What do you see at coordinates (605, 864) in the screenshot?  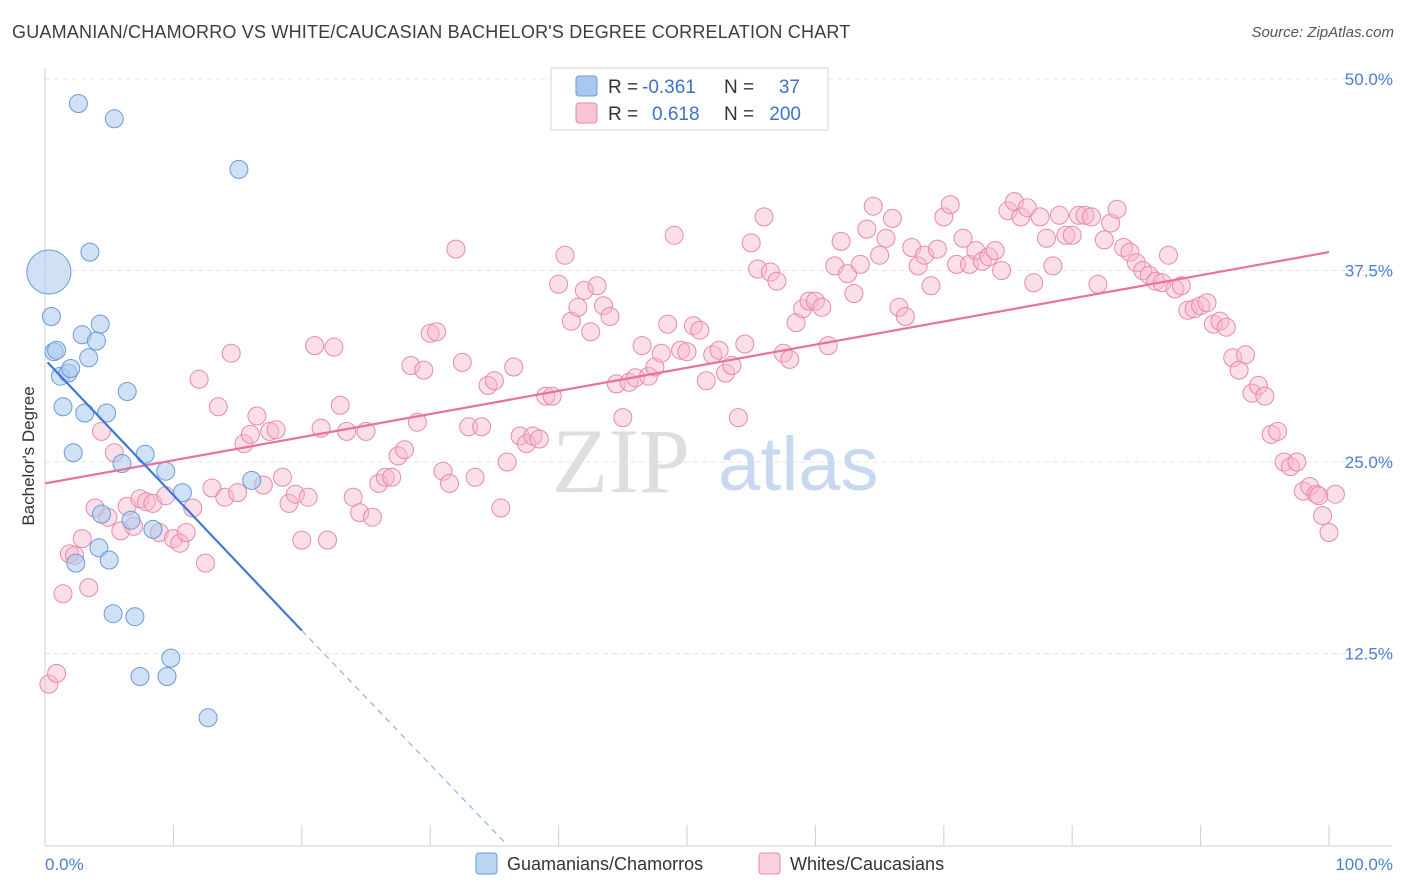 I see `series-label-guamanian: Guamanians/Chamorros` at bounding box center [605, 864].